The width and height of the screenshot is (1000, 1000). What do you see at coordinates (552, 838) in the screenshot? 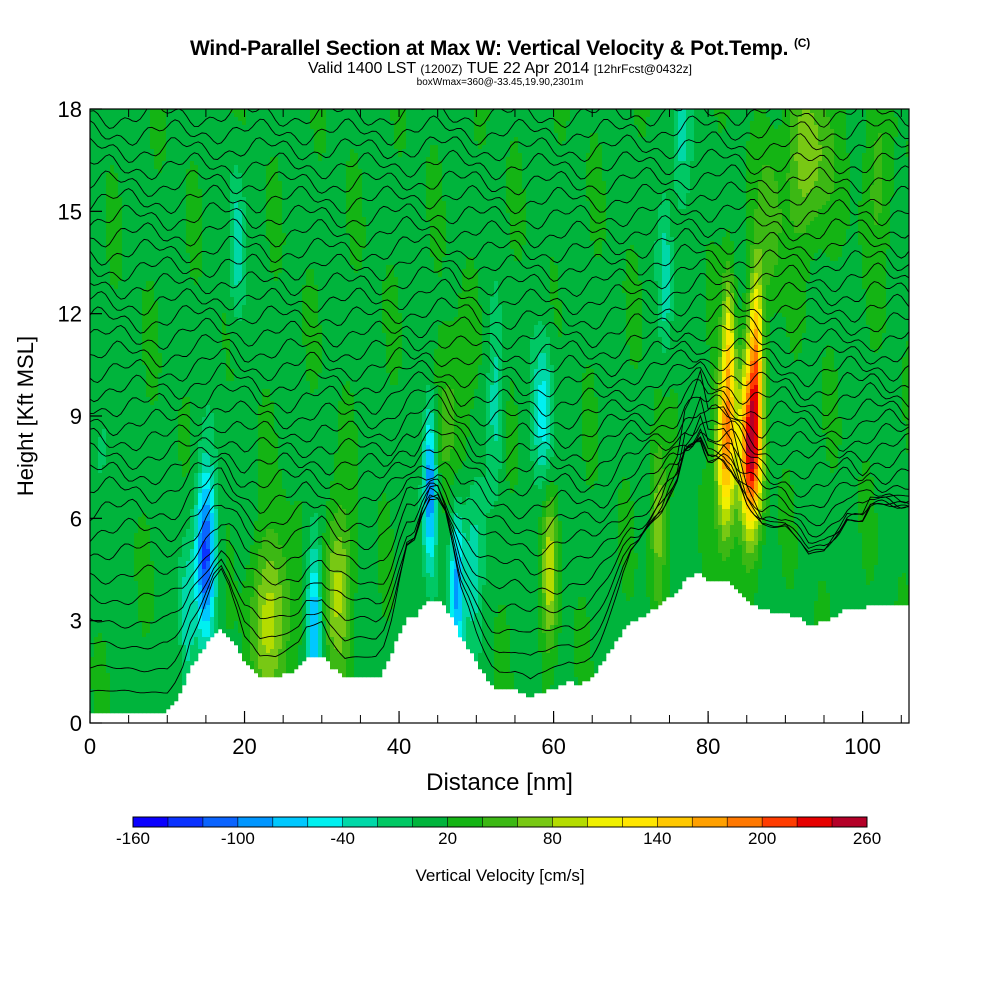
I see `colorbar-tick-label: 80` at bounding box center [552, 838].